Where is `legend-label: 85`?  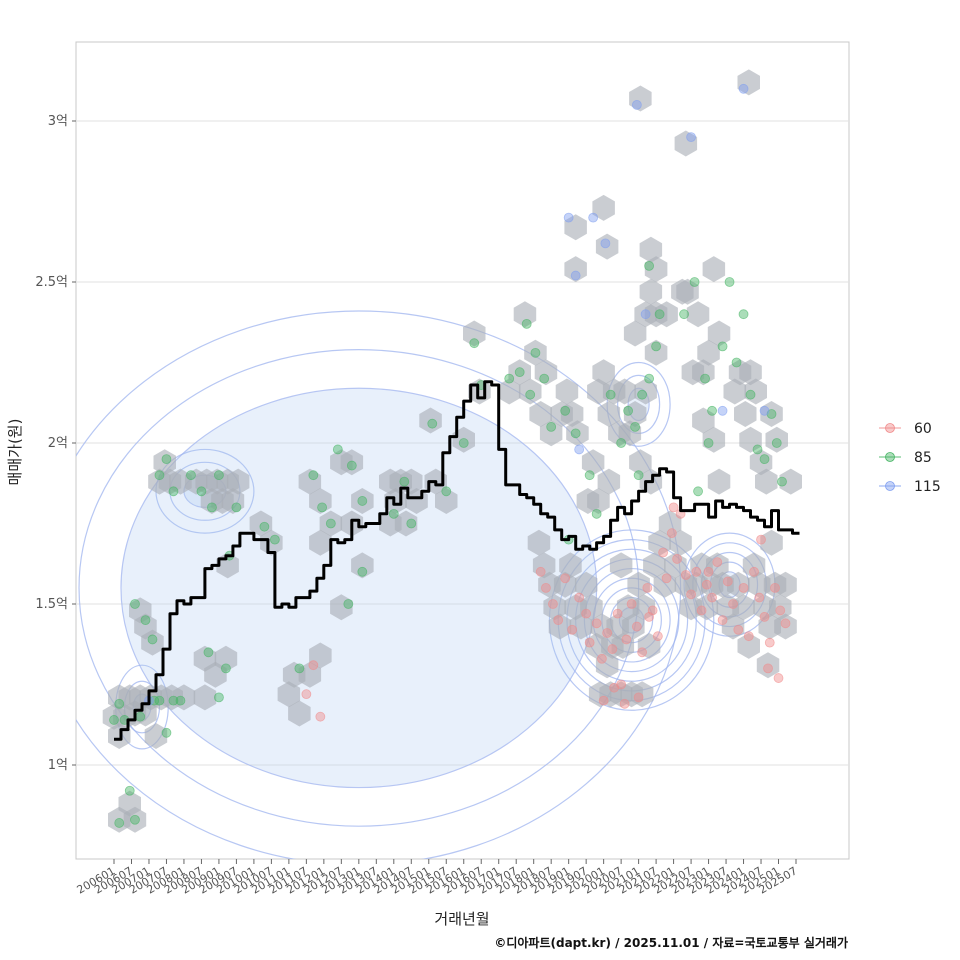 legend-label: 85 is located at coordinates (923, 458).